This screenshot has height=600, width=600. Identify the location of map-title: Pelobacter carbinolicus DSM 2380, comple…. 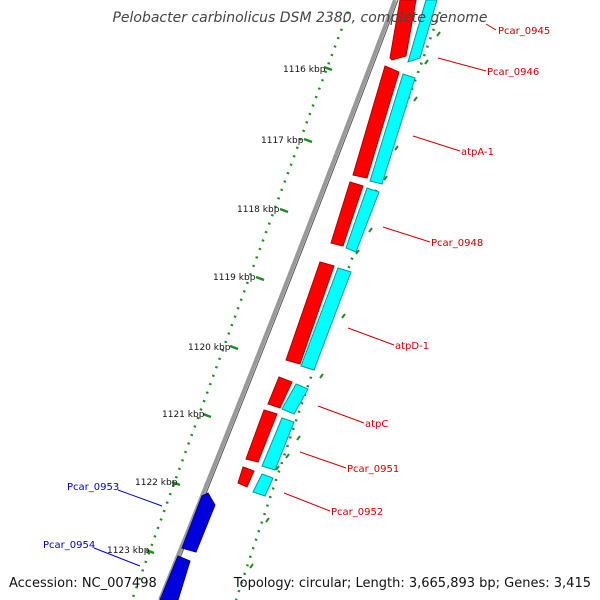
(299, 18).